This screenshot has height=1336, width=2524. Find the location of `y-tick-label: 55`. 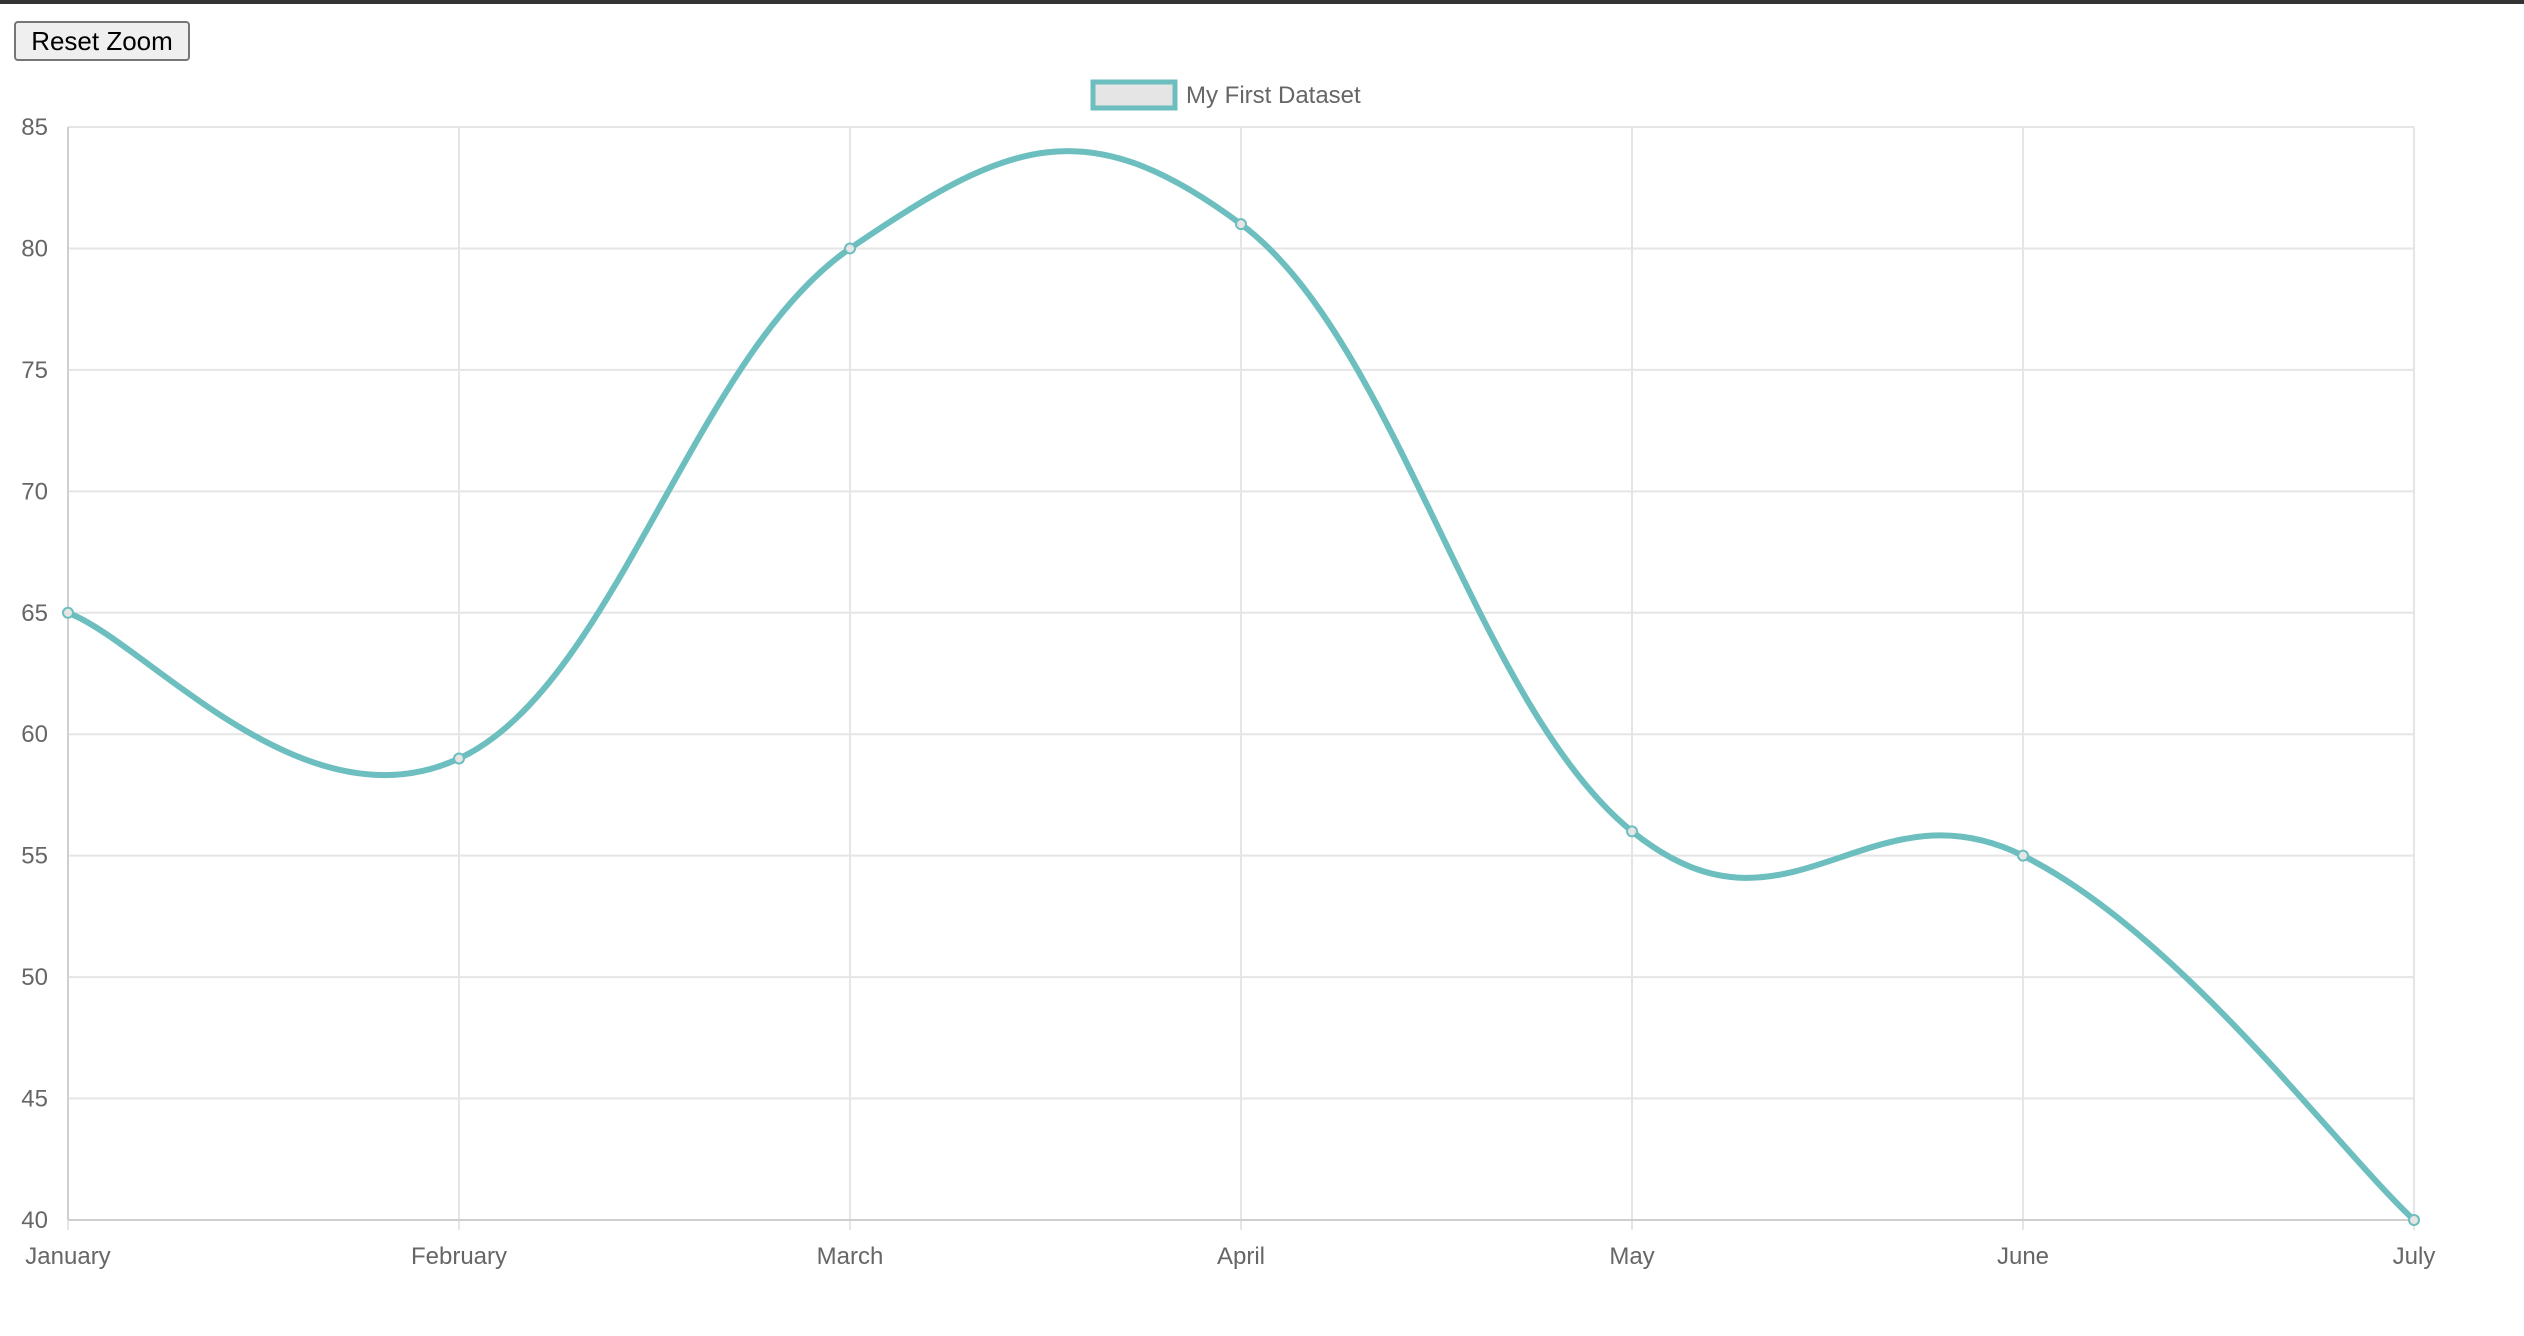

y-tick-label: 55 is located at coordinates (34, 856).